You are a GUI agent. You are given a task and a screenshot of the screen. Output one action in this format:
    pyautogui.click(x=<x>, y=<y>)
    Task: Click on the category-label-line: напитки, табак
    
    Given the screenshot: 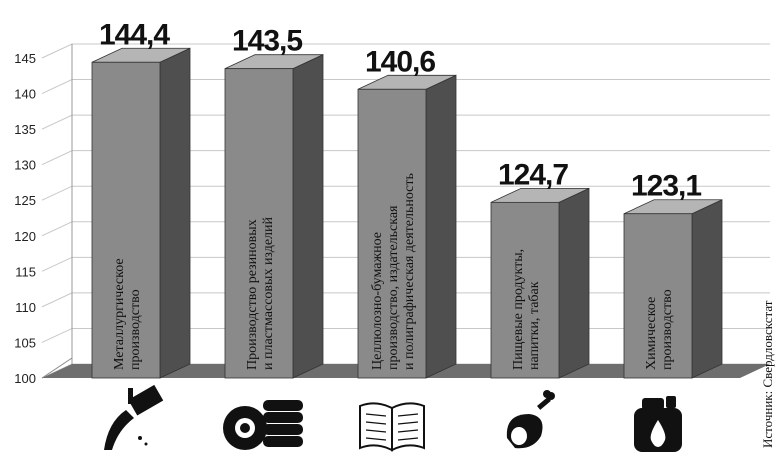 What is the action you would take?
    pyautogui.click(x=534, y=325)
    